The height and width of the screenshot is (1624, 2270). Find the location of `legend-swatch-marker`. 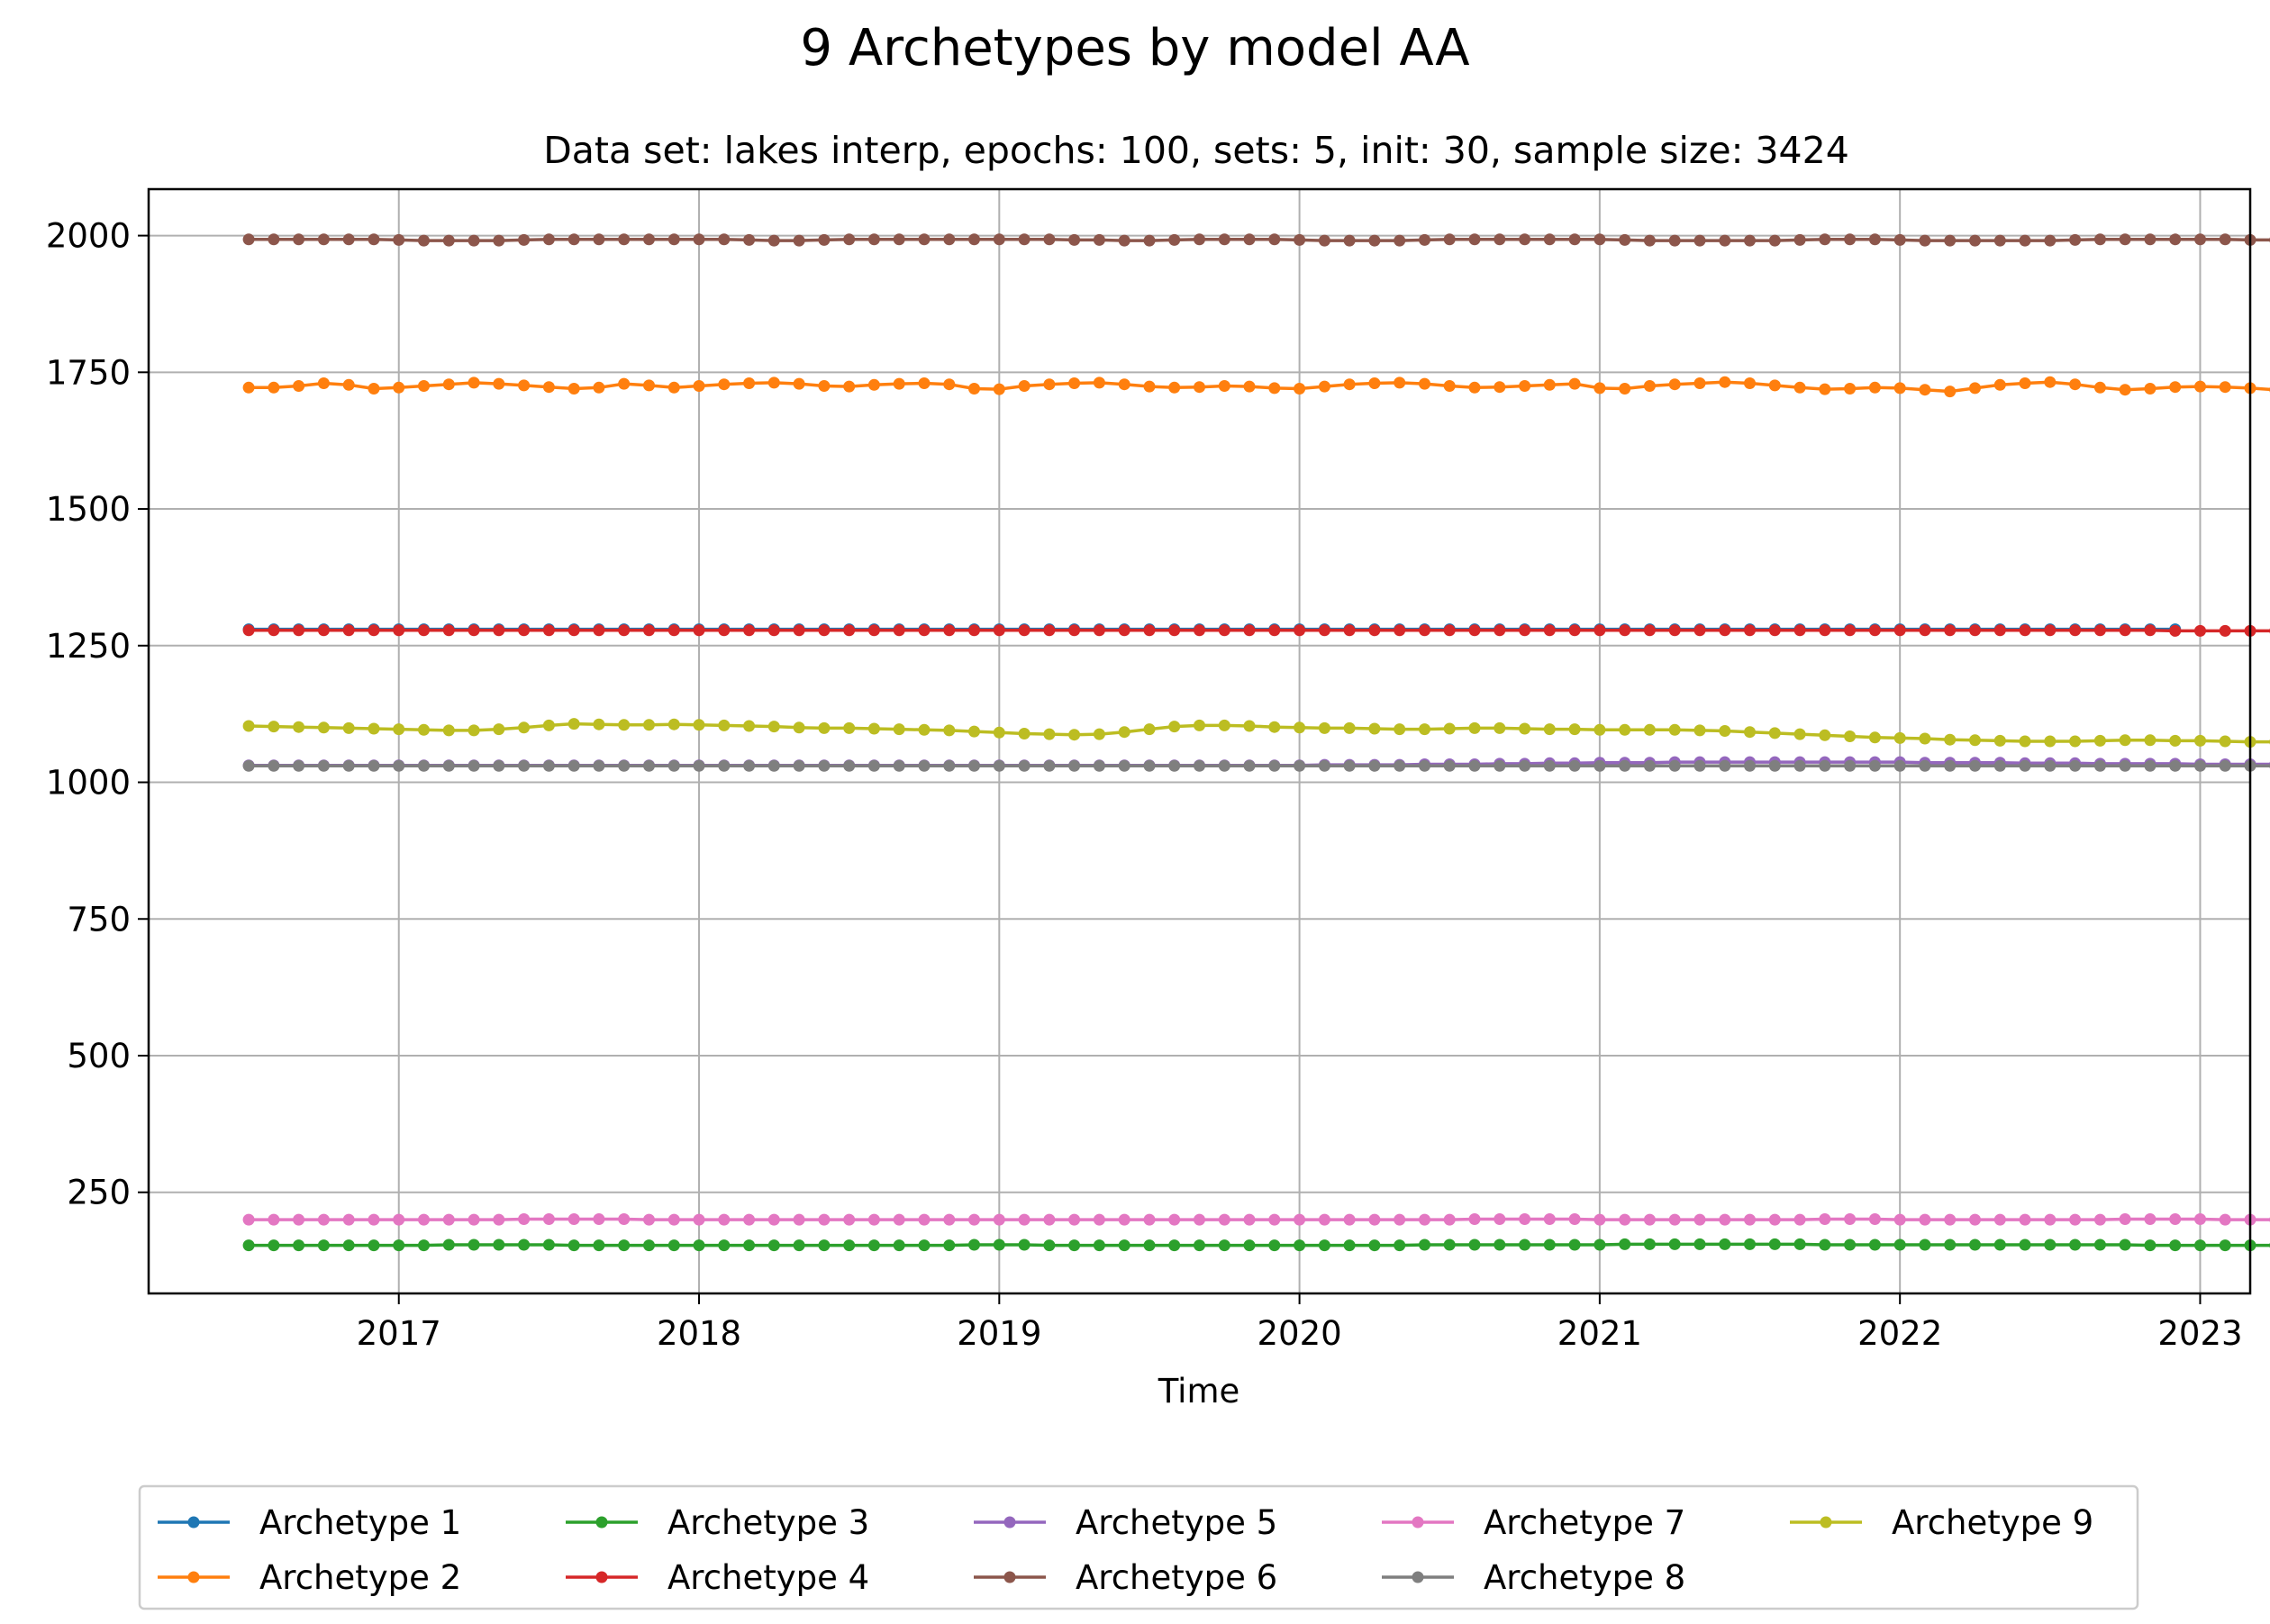

legend-swatch-marker is located at coordinates (193, 1522).